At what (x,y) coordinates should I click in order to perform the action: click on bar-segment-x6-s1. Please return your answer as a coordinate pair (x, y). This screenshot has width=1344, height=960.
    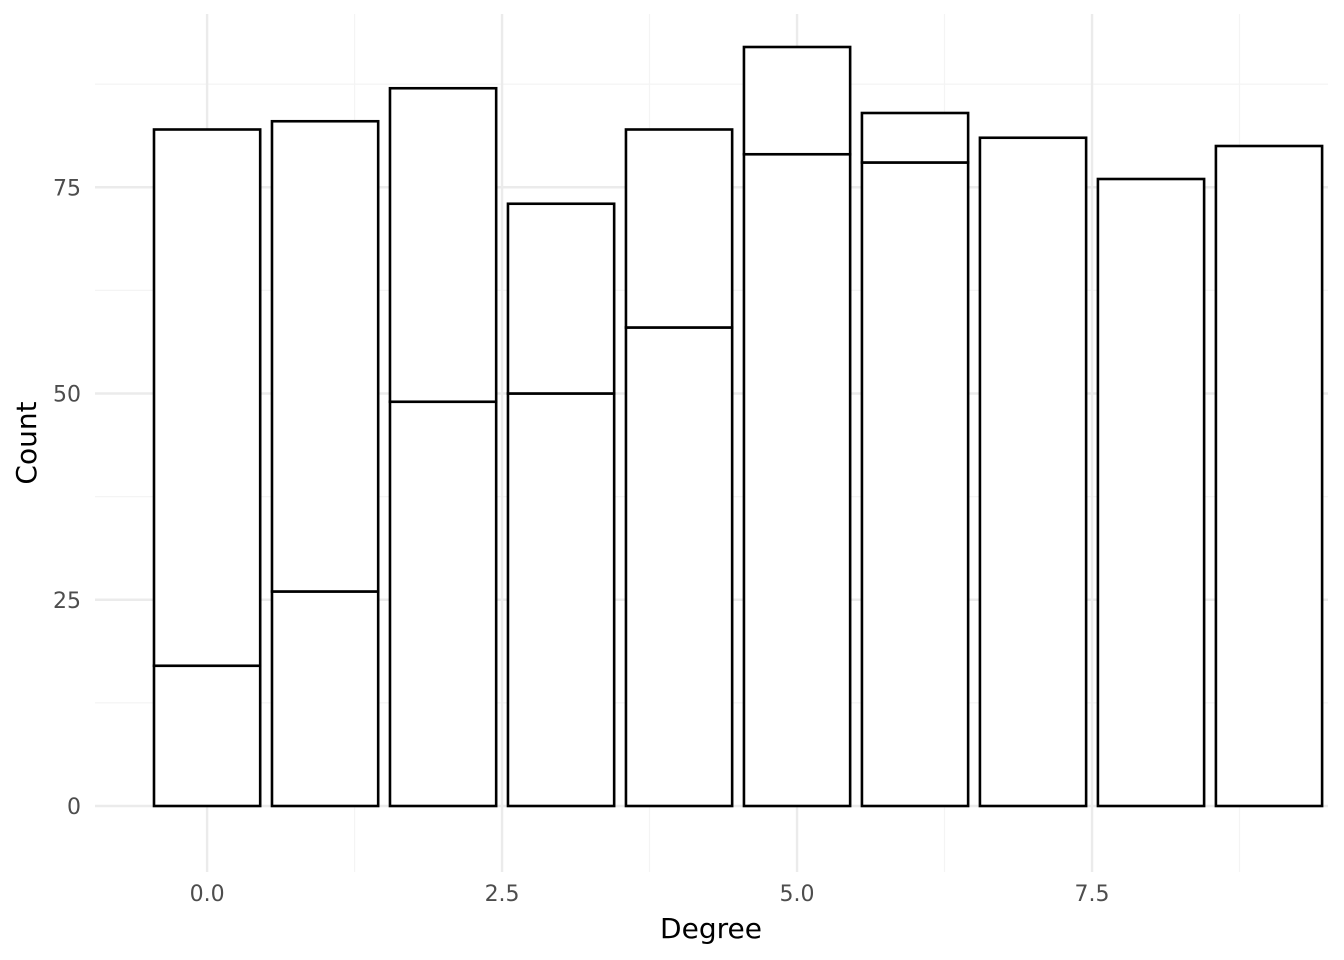
    Looking at the image, I should click on (915, 484).